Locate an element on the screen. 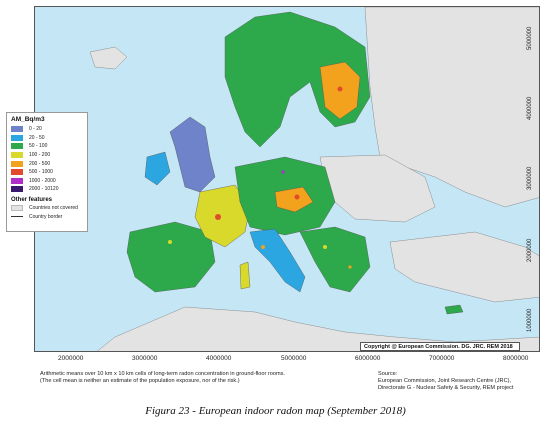  legend-row: 0 - 20 is located at coordinates (47, 129).